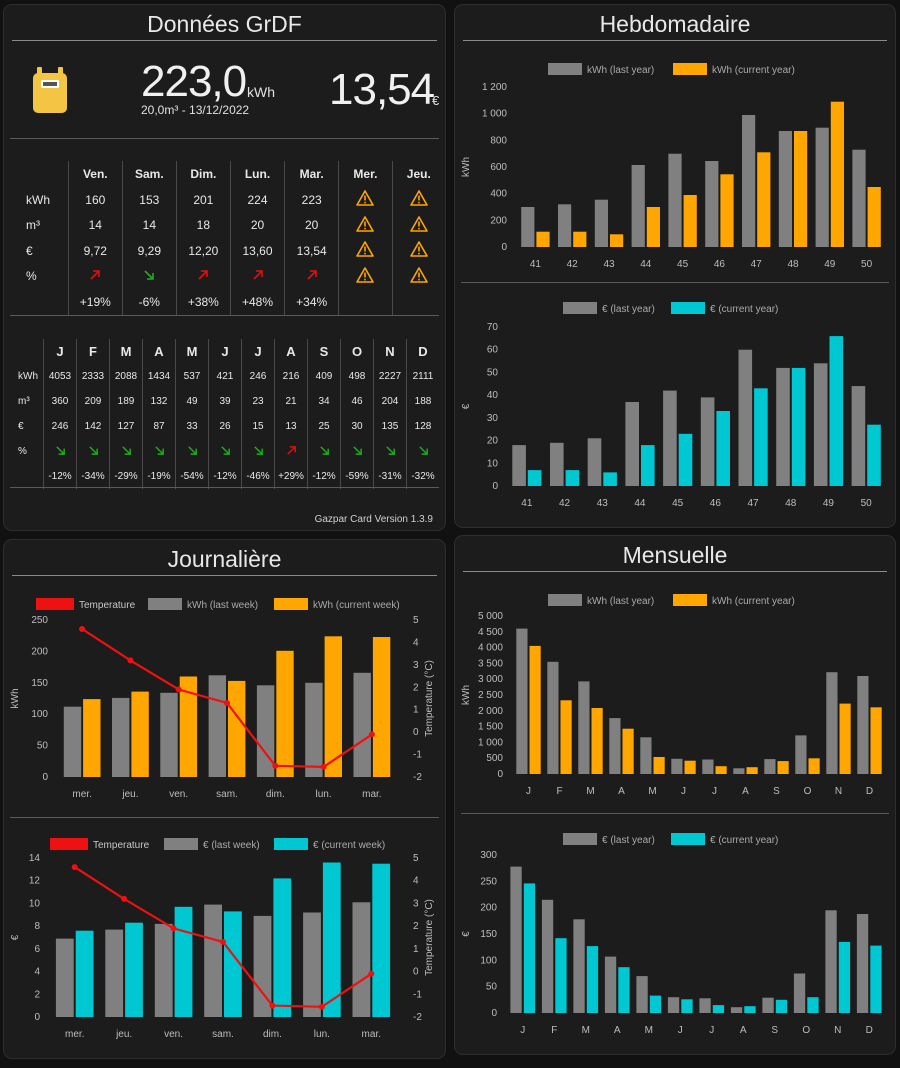 The image size is (900, 1068). I want to click on y2-tick-label: 5, so click(416, 620).